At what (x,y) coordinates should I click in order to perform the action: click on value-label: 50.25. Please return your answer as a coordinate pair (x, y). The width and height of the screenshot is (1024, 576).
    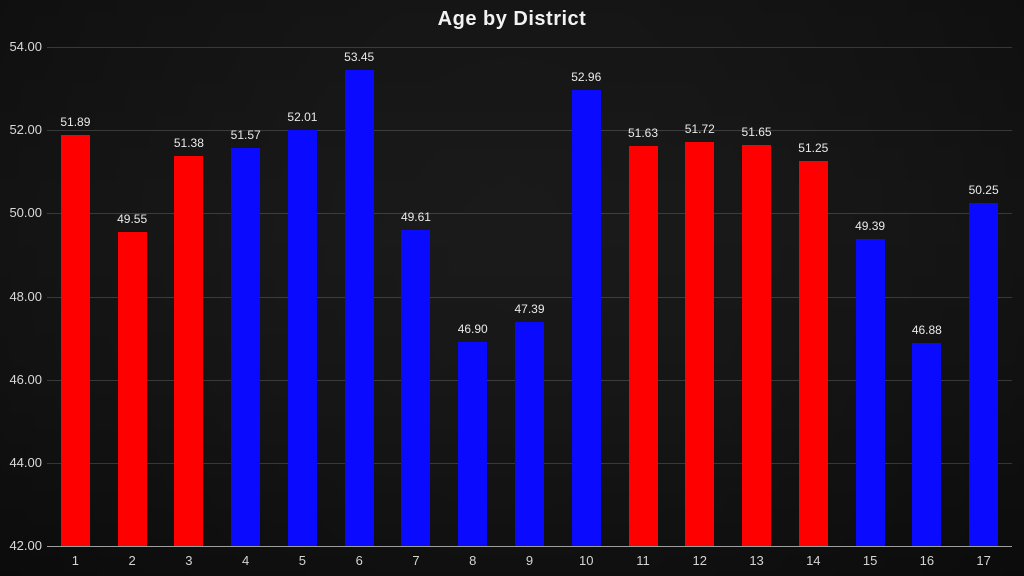
    Looking at the image, I should click on (983, 189).